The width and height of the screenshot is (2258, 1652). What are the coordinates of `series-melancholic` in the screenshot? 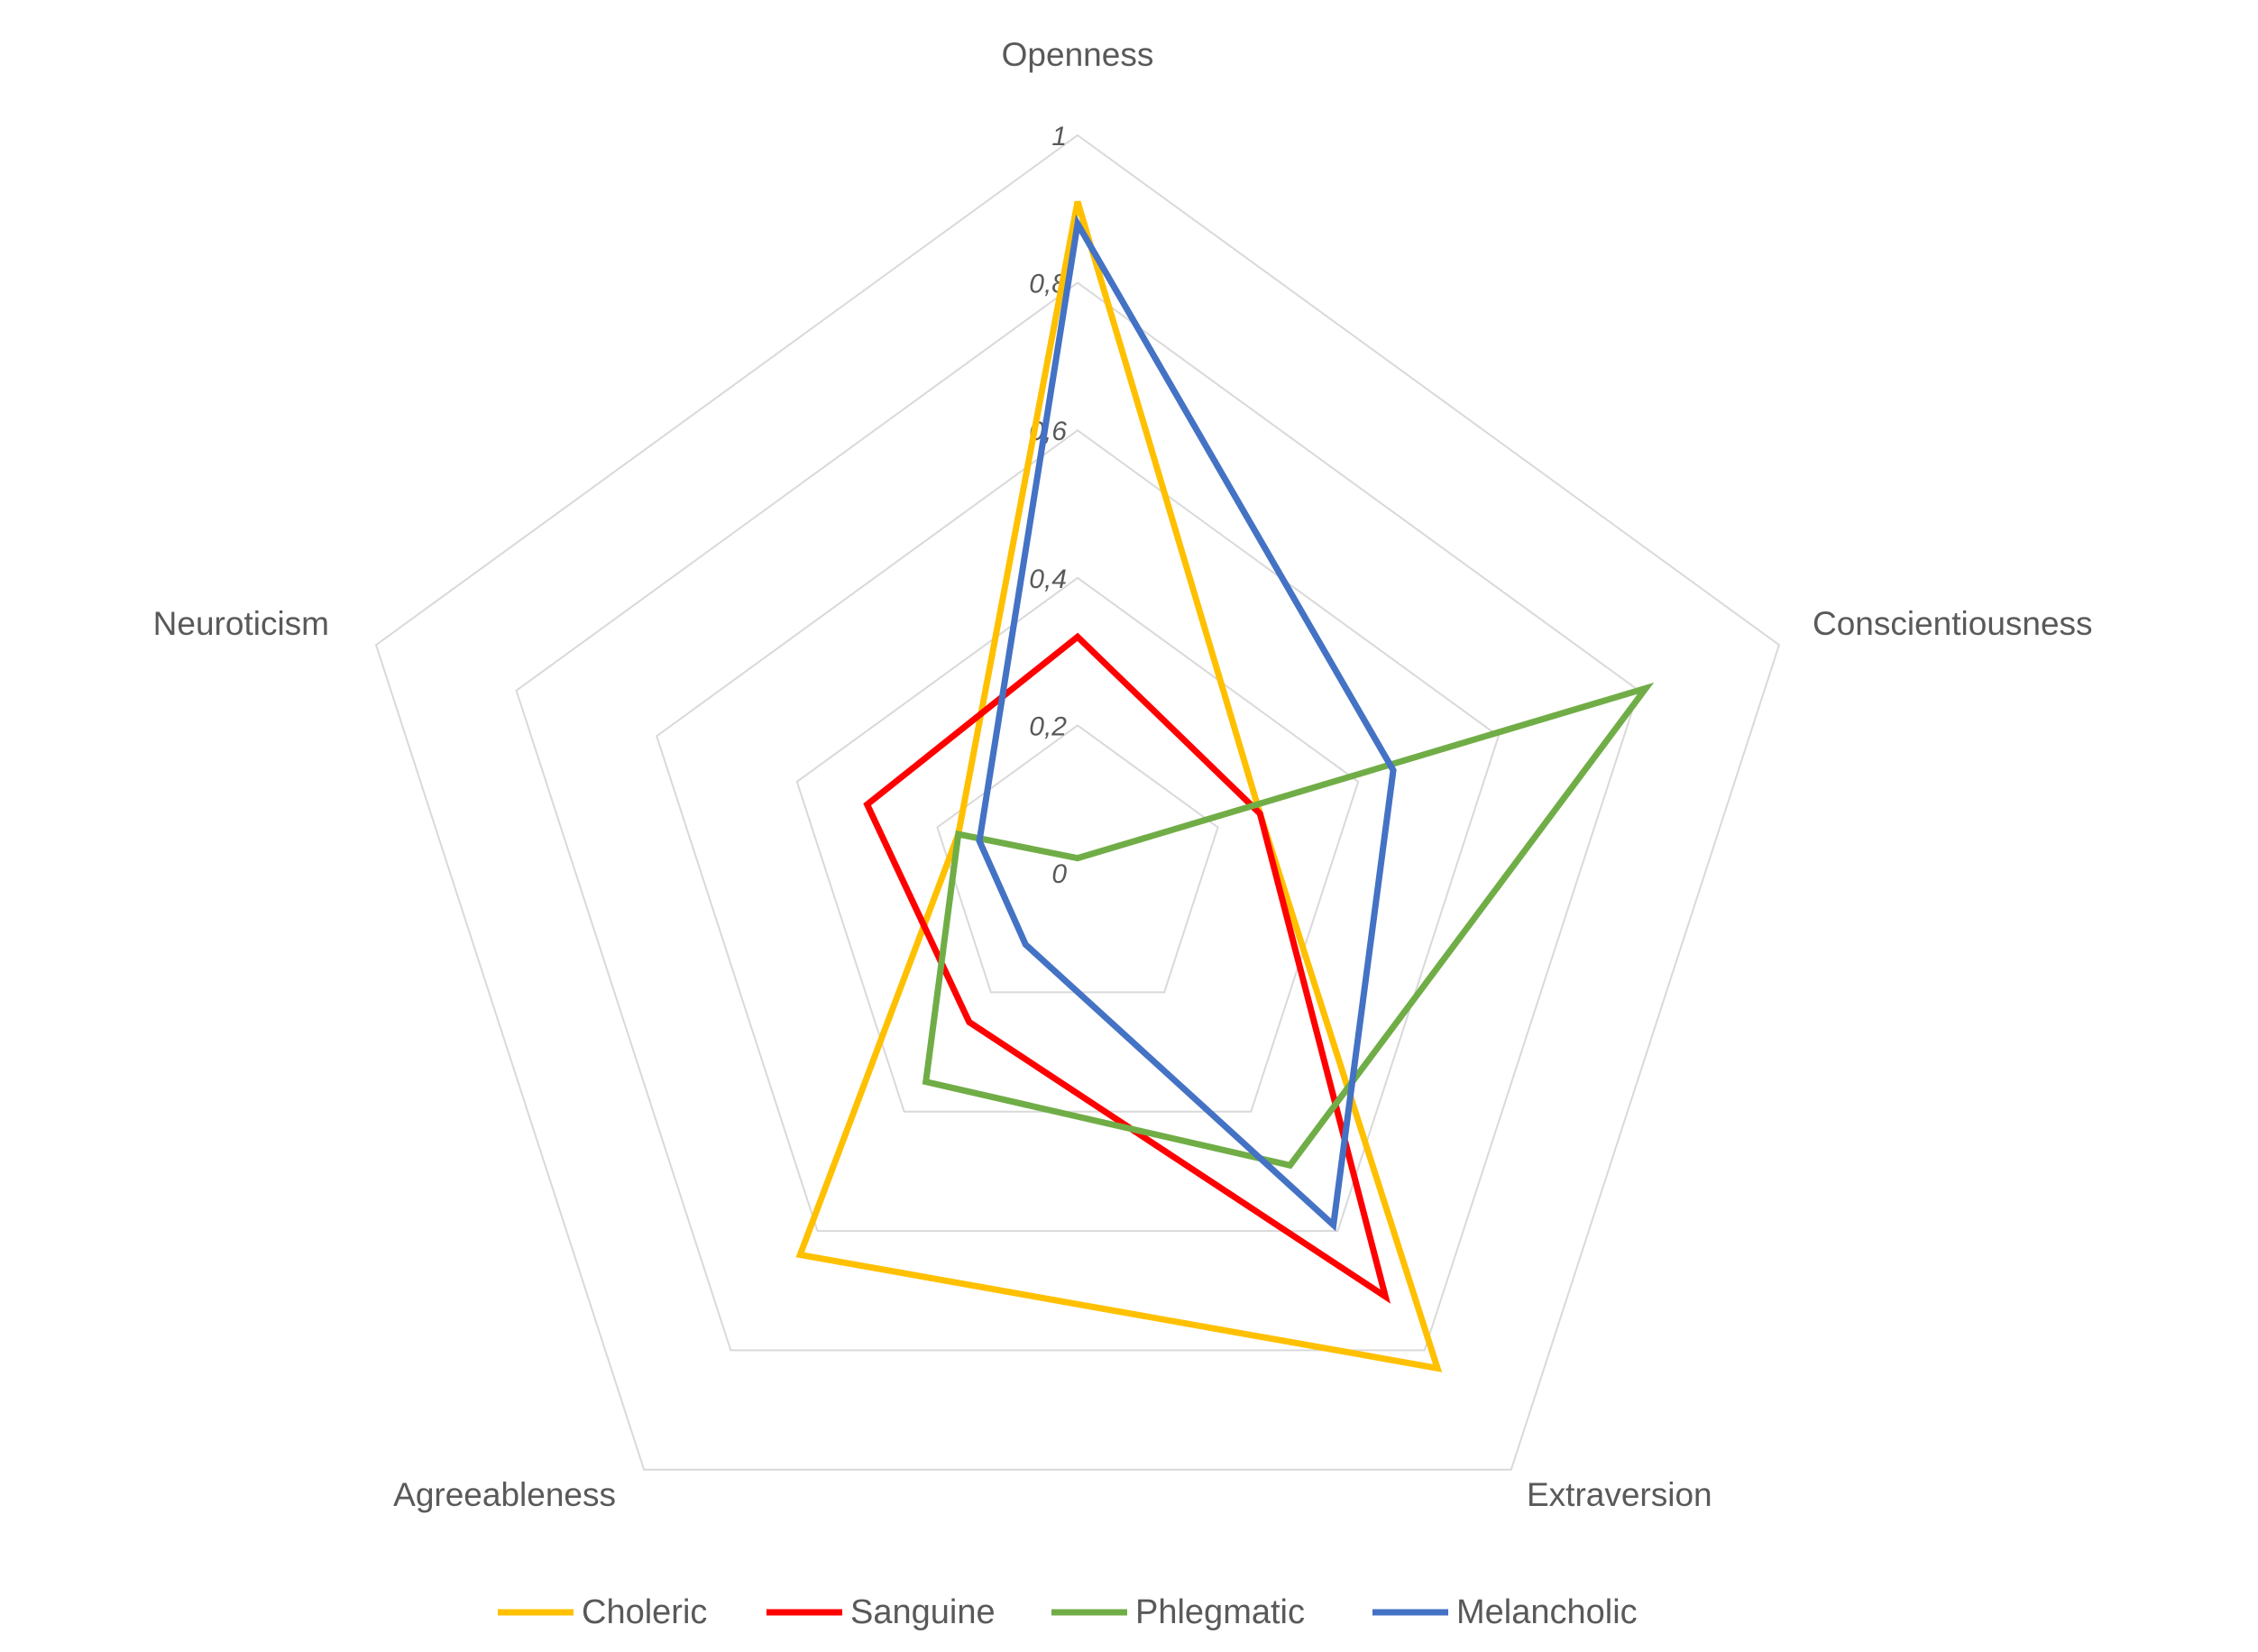 It's located at (1186, 723).